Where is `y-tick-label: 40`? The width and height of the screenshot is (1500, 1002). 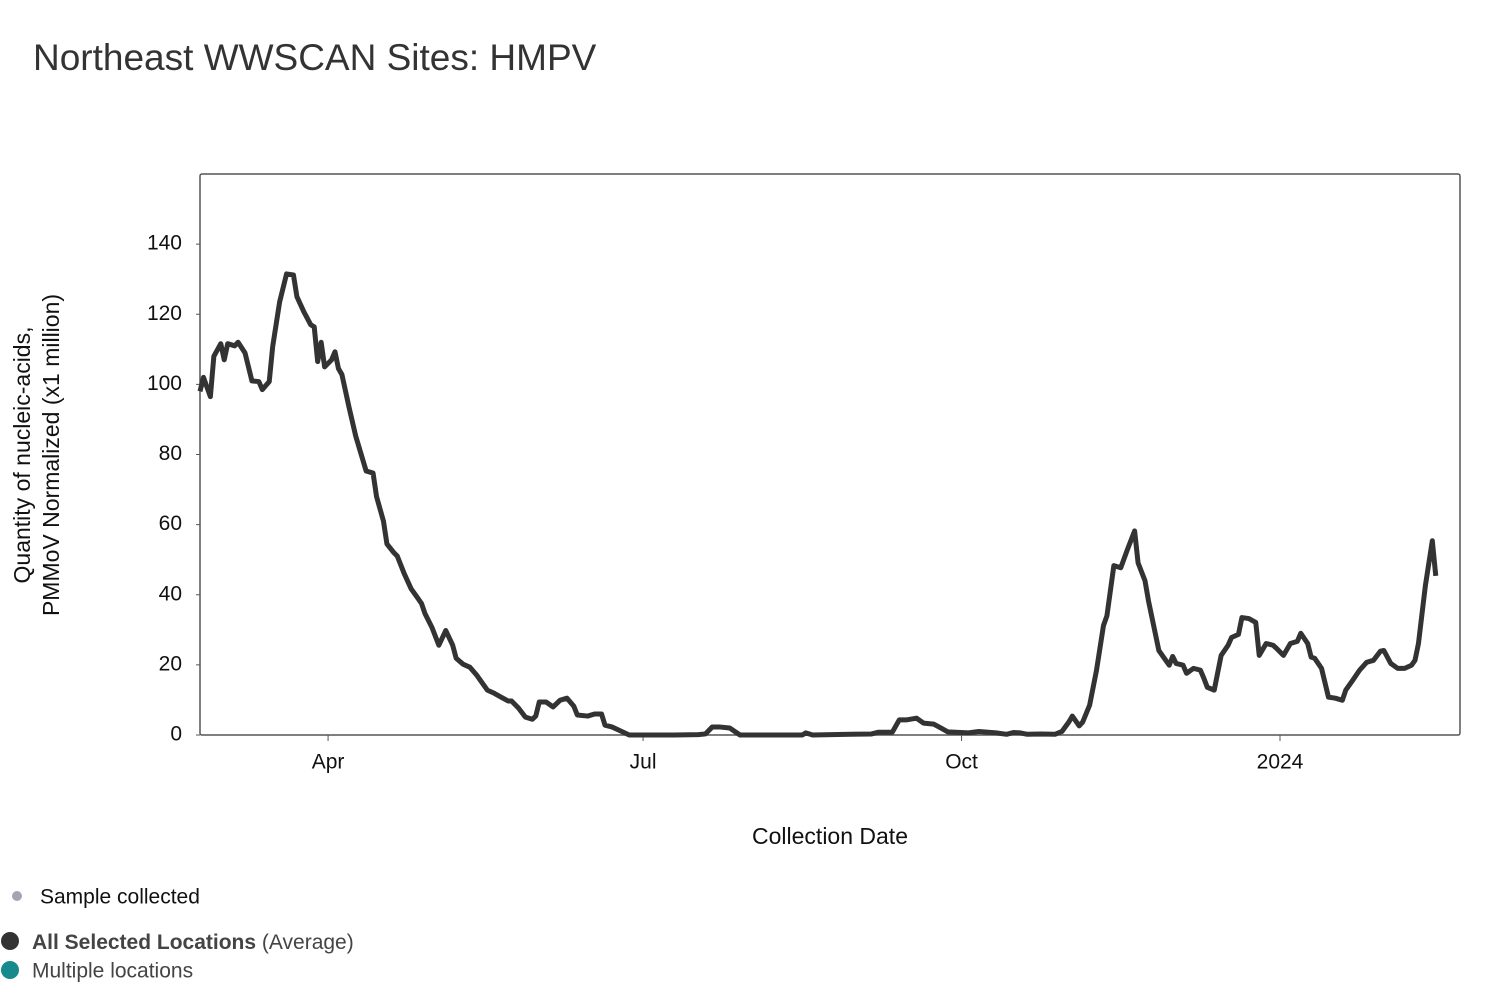 y-tick-label: 40 is located at coordinates (170, 593).